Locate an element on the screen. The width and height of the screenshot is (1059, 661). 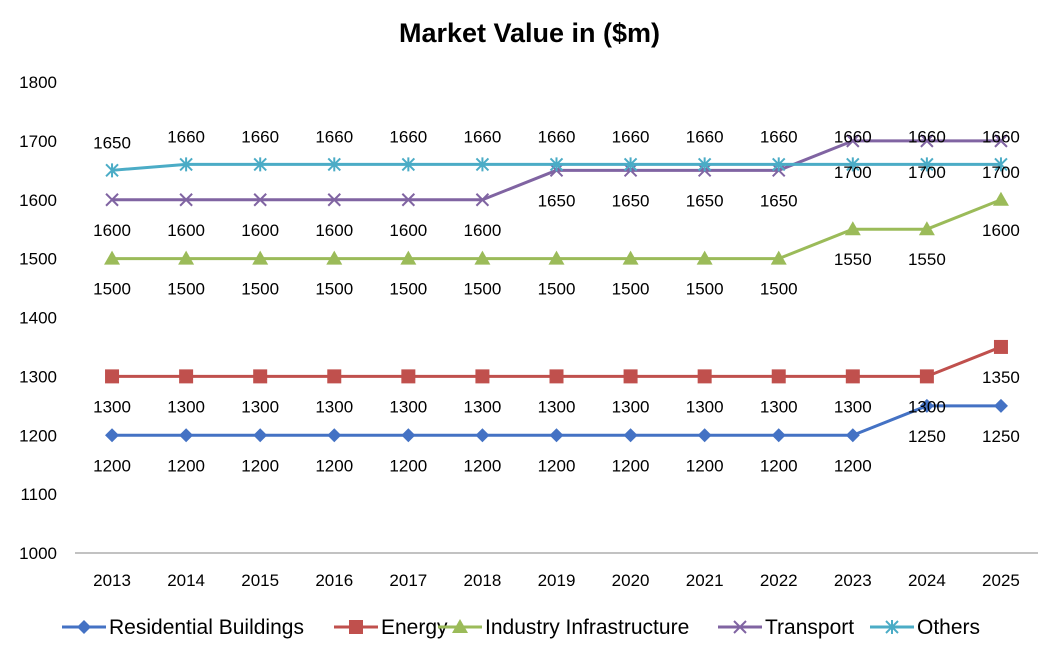
legend-label-others: Others is located at coordinates (948, 627).